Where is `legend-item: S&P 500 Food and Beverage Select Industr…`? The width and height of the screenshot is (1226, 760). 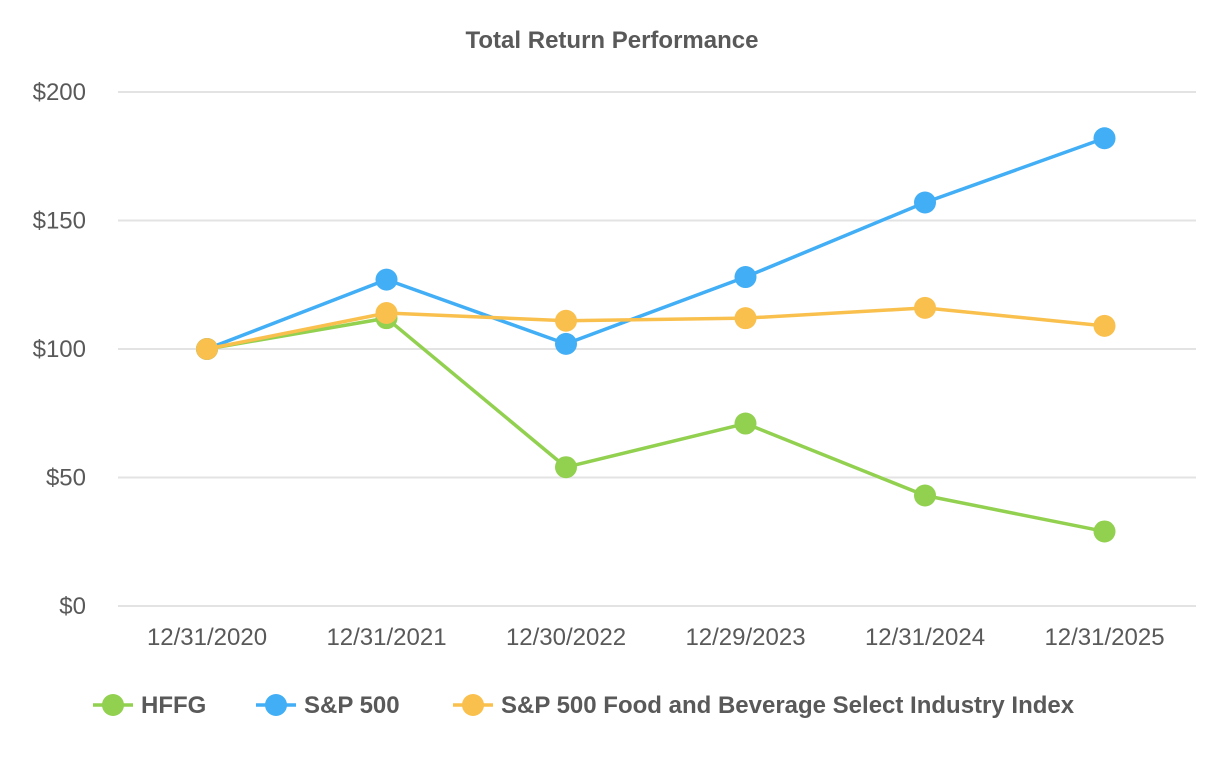
legend-item: S&P 500 Food and Beverage Select Industr… is located at coordinates (764, 705).